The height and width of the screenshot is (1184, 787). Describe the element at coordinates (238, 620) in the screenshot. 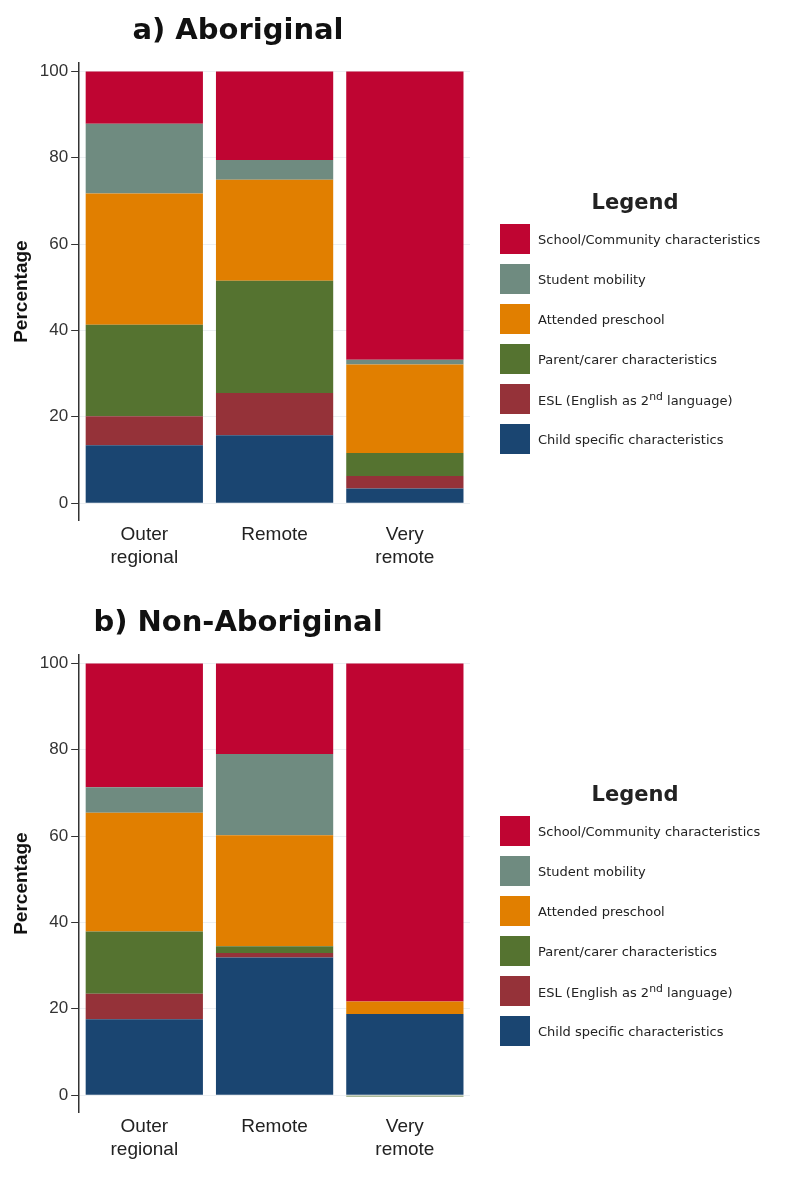

I see `chart-title: b) Non-Aboriginal` at that location.